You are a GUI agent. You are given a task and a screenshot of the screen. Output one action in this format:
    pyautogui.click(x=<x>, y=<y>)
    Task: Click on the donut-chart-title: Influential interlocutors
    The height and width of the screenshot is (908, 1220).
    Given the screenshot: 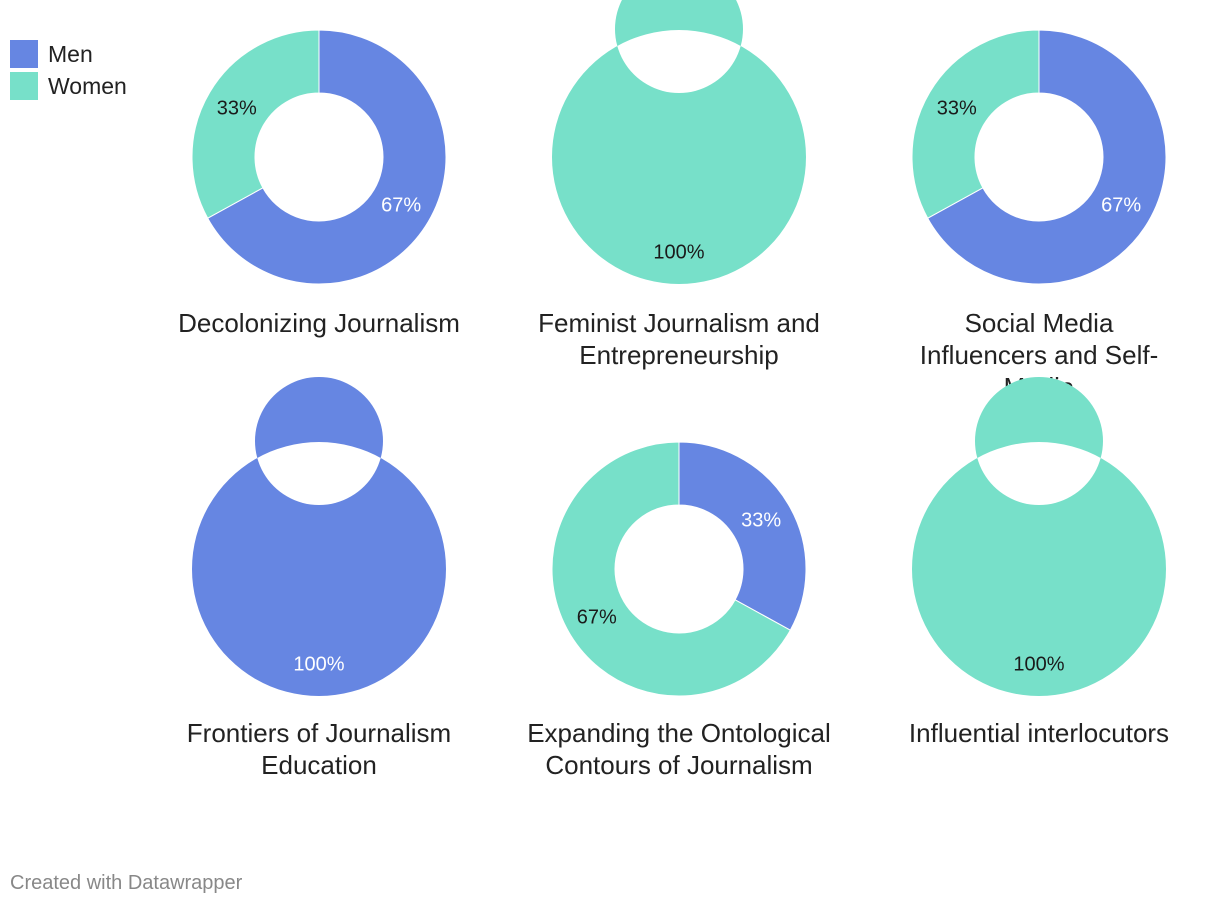 What is the action you would take?
    pyautogui.click(x=1039, y=733)
    